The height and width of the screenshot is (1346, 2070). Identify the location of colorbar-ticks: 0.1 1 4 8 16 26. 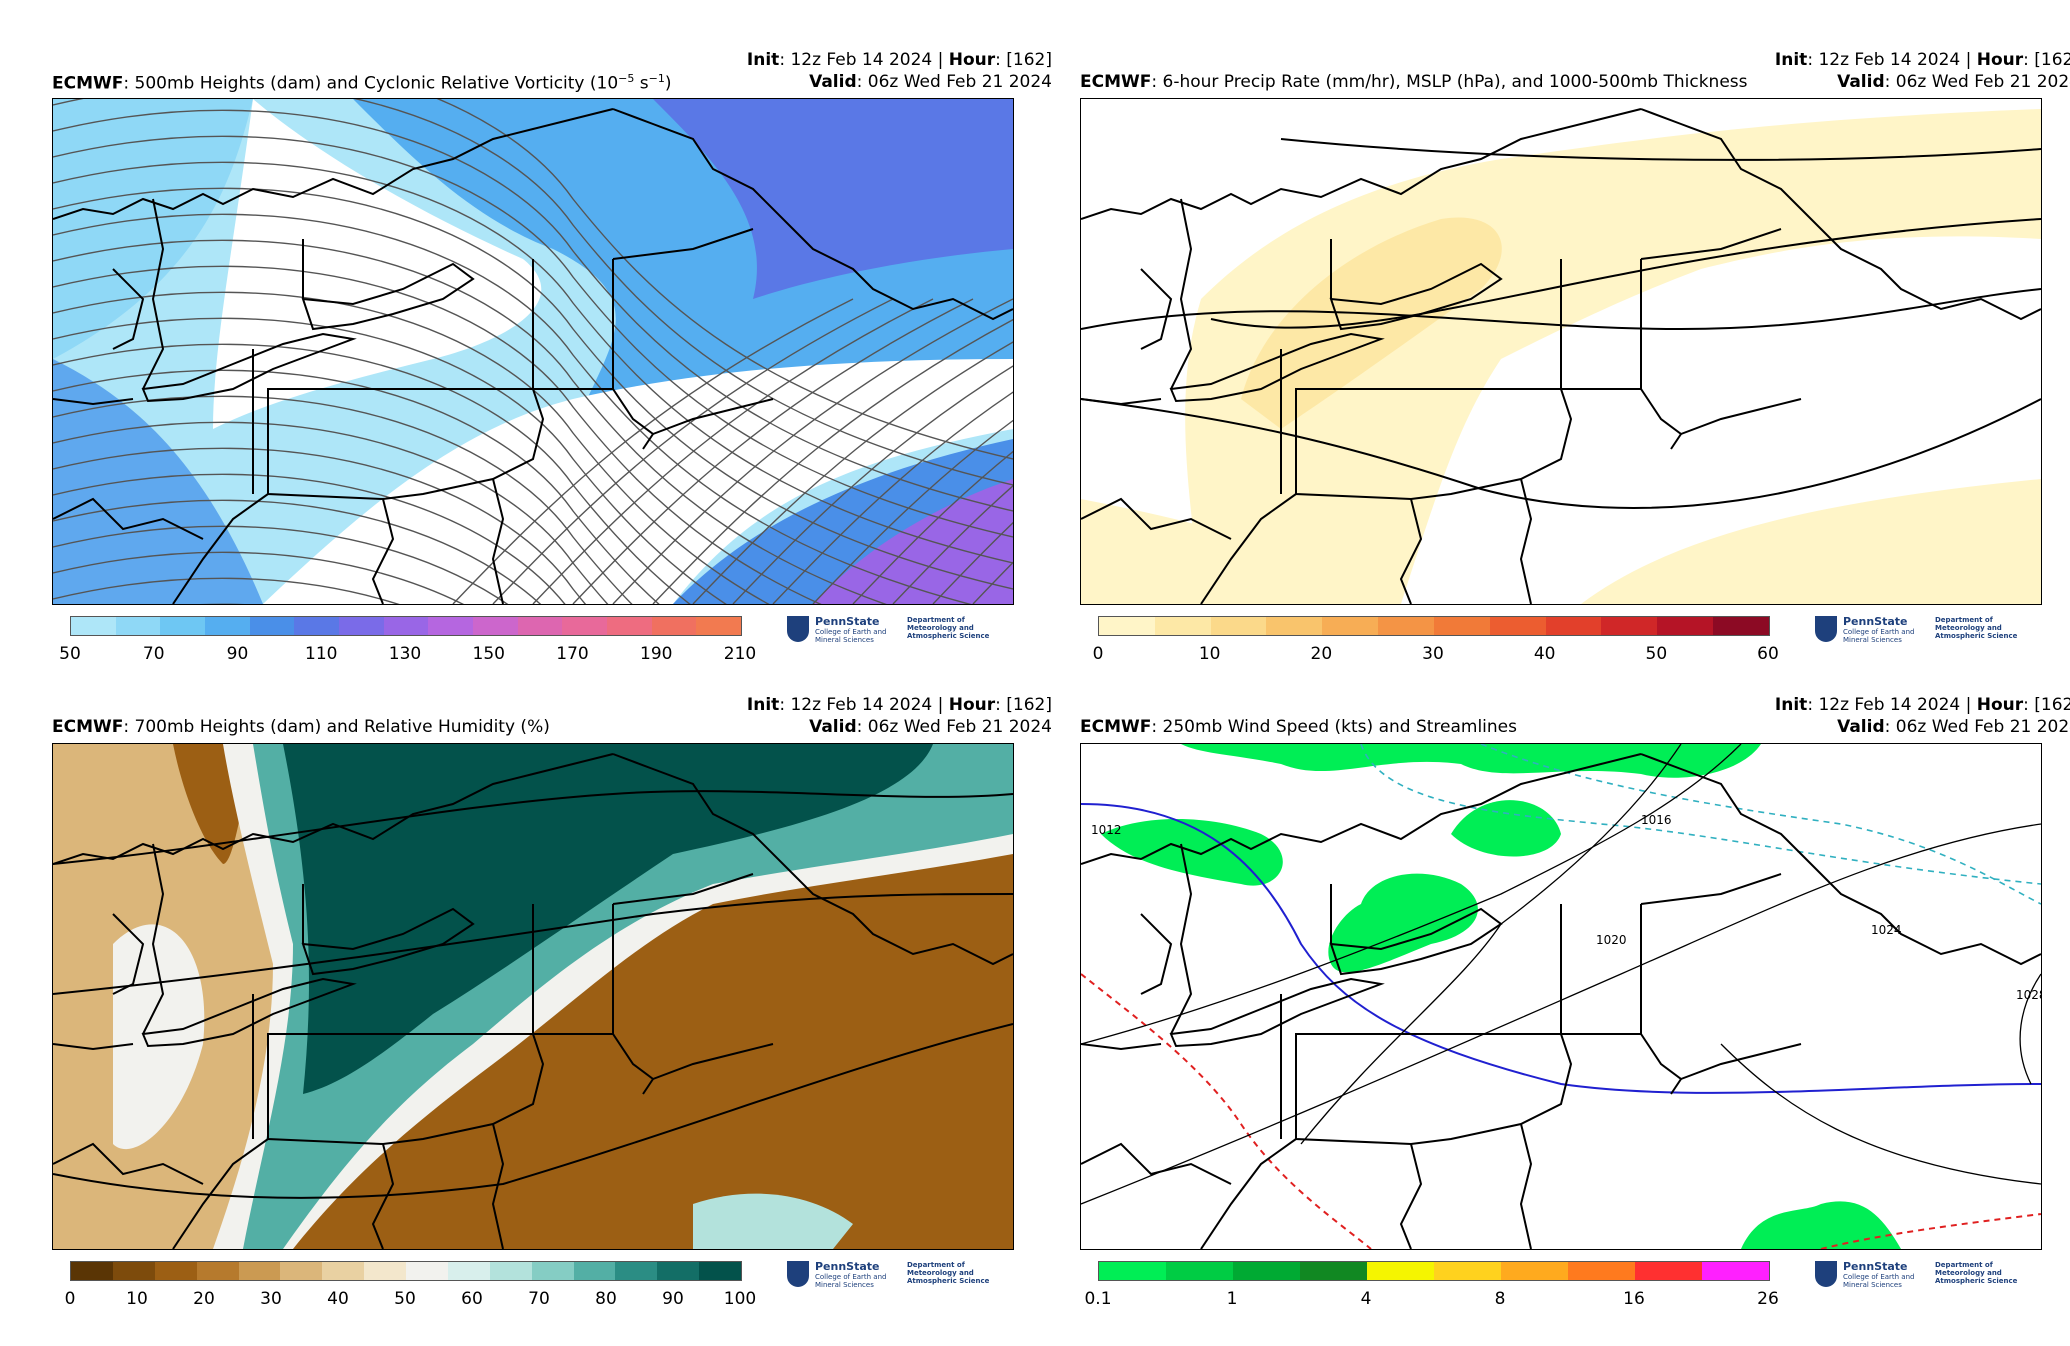
(1431, 1300).